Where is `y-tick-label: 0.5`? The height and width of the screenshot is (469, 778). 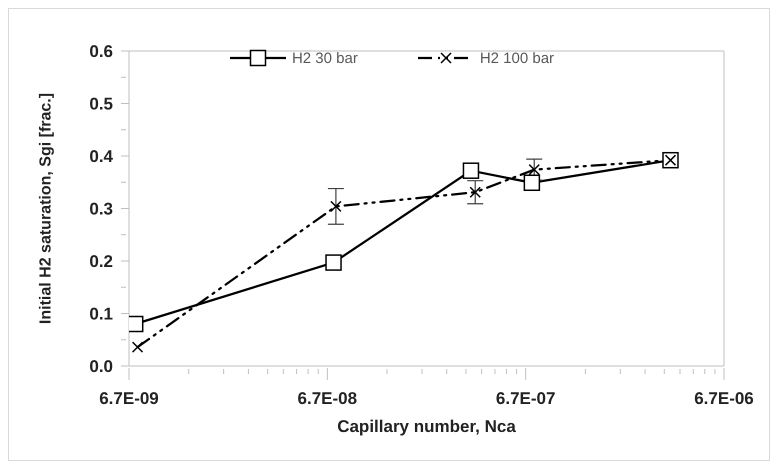
y-tick-label: 0.5 is located at coordinates (101, 104).